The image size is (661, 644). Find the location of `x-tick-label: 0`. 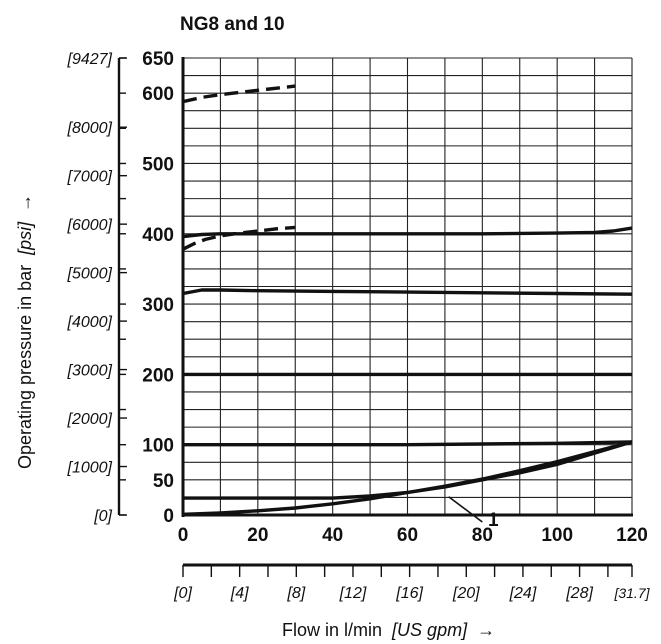

x-tick-label: 0 is located at coordinates (183, 535).